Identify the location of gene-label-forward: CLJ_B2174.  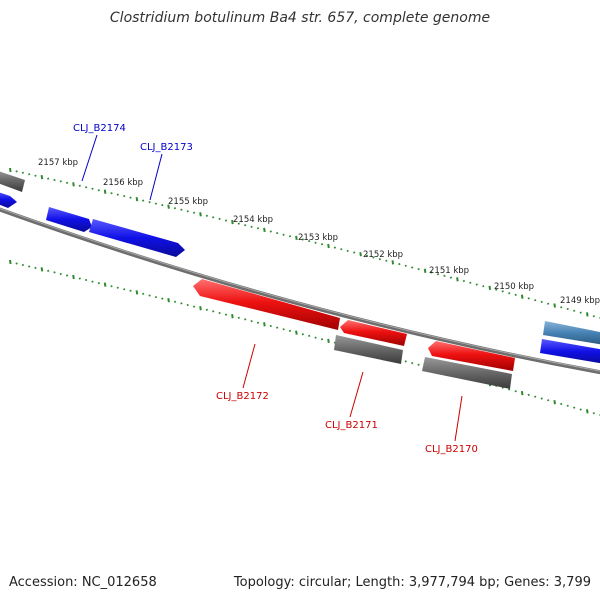
(99, 128).